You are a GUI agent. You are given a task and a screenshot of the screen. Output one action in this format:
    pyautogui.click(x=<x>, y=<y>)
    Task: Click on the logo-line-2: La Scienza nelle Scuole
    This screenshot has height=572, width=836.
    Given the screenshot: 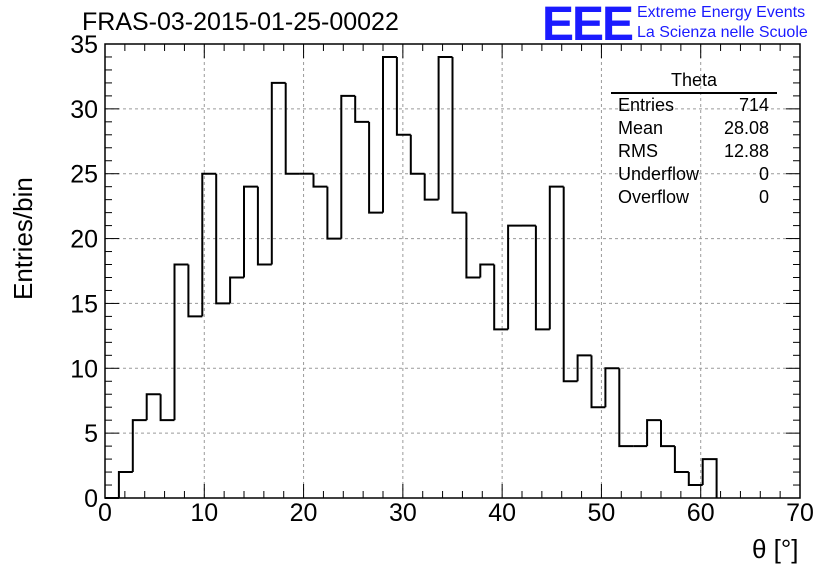 What is the action you would take?
    pyautogui.click(x=722, y=32)
    